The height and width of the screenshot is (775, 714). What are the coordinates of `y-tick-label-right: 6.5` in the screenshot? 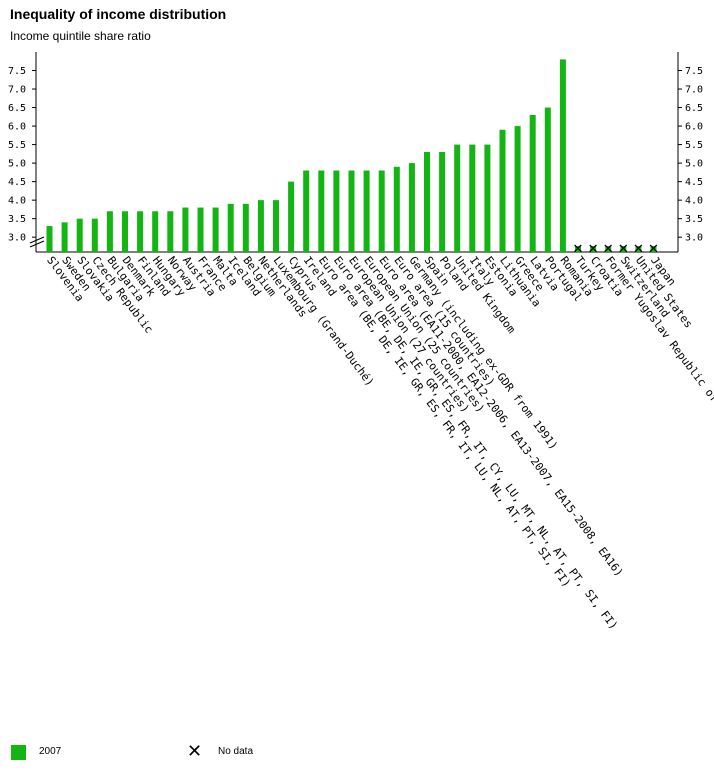 It's located at (694, 108).